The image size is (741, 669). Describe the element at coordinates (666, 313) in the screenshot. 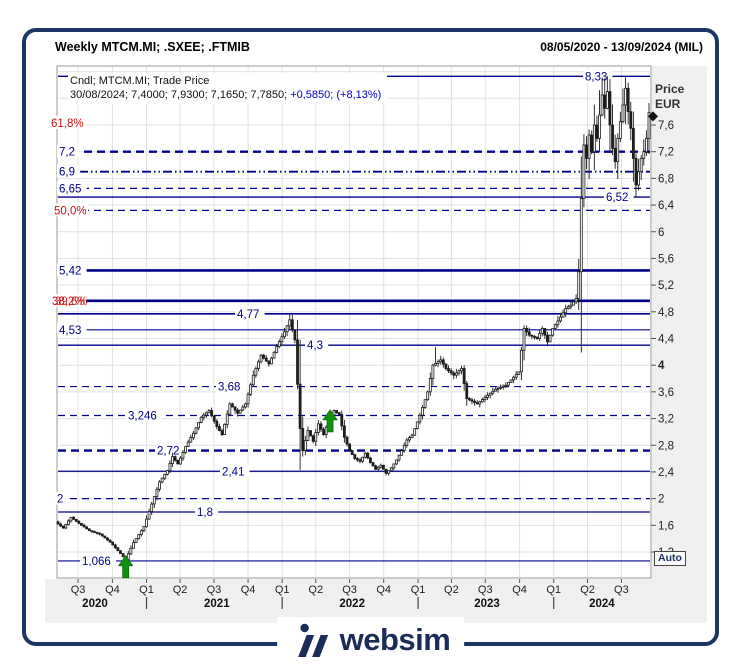

I see `price-tick-label: 4,8` at that location.